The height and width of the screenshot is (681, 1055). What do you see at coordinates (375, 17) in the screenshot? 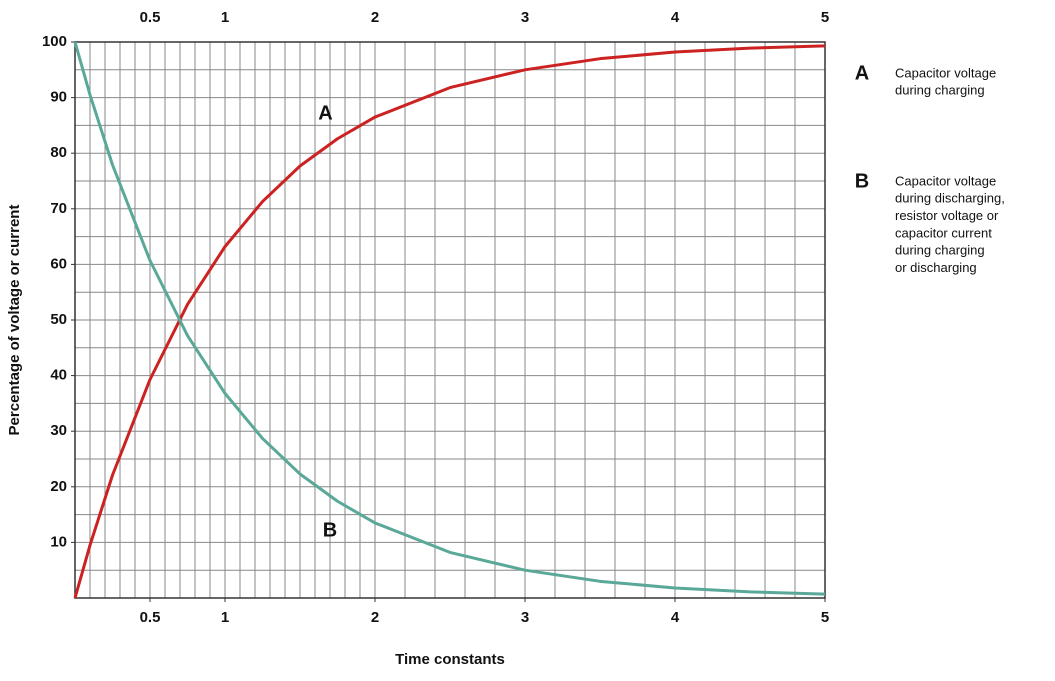
I see `x-tick-label-top: 2` at bounding box center [375, 17].